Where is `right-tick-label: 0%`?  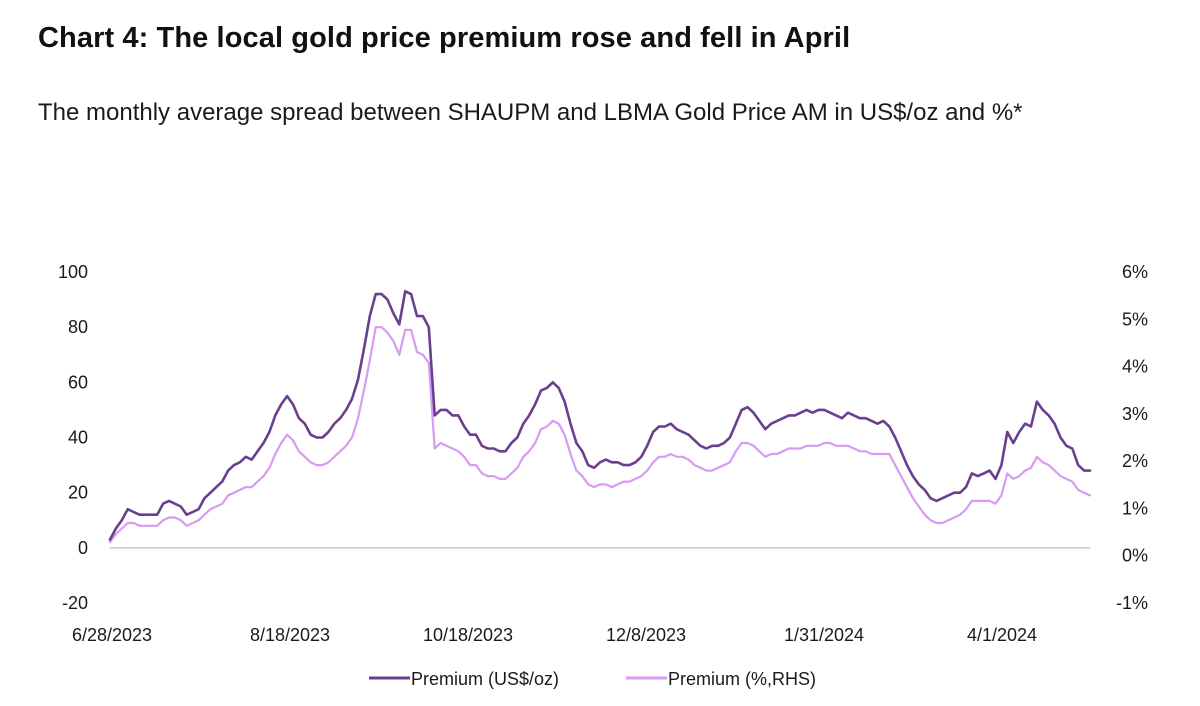
right-tick-label: 0% is located at coordinates (1135, 556).